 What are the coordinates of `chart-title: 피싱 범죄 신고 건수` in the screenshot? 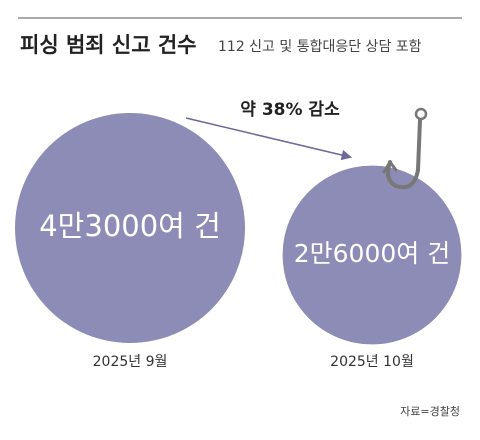 It's located at (108, 45).